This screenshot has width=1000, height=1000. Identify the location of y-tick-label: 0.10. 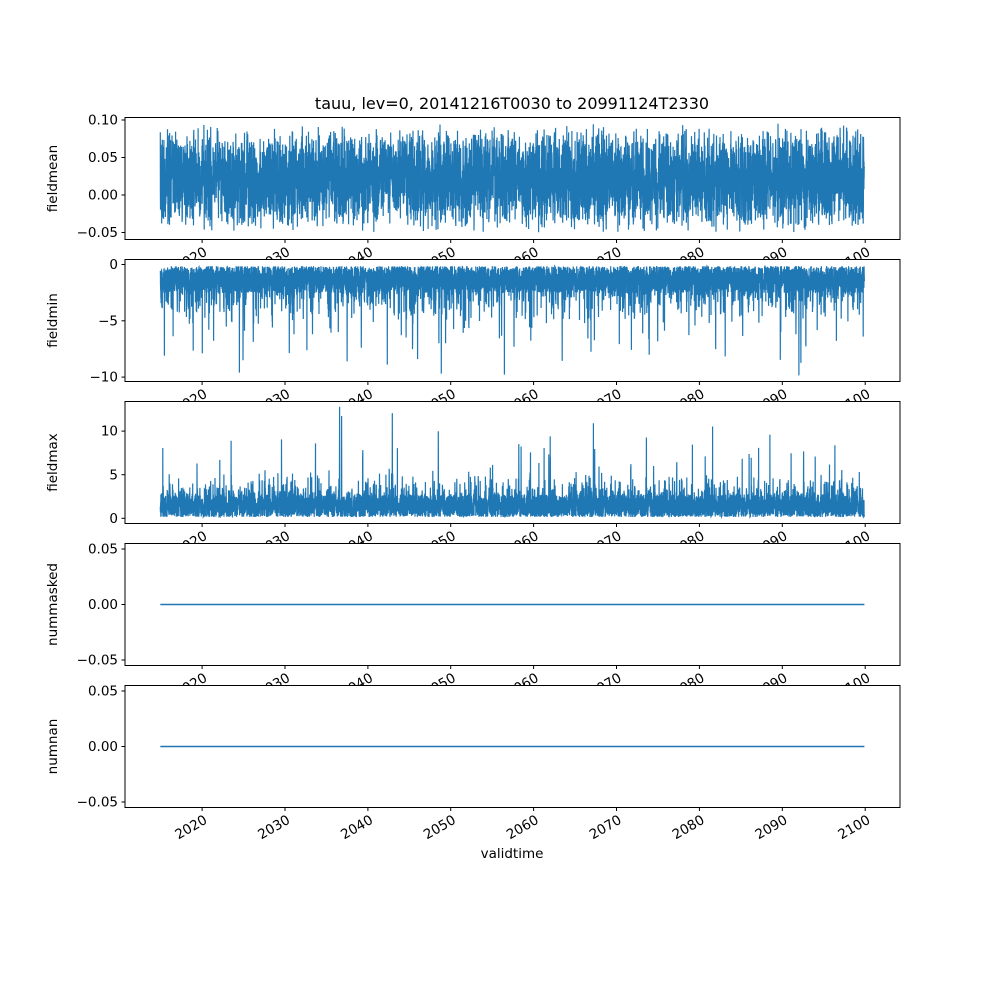
(103, 121).